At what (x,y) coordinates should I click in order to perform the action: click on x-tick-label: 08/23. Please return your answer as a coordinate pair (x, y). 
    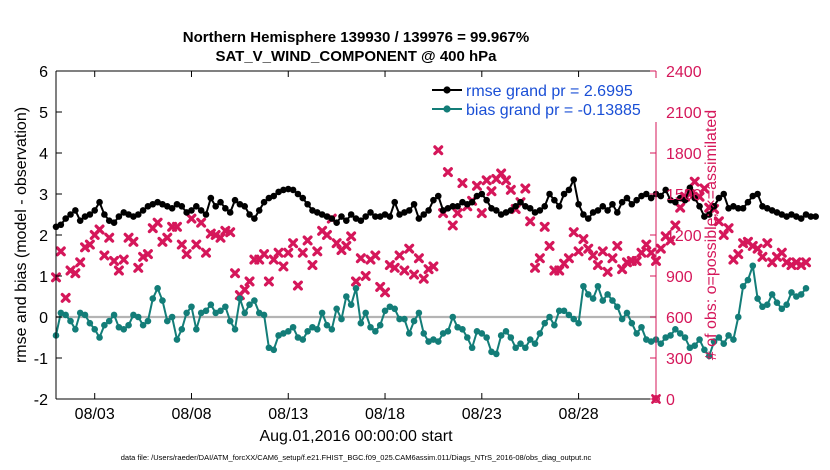
    Looking at the image, I should click on (482, 414).